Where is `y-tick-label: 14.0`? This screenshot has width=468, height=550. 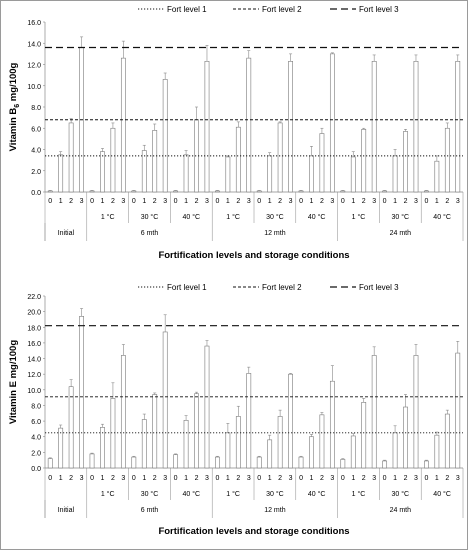 y-tick-label: 14.0 is located at coordinates (34, 360).